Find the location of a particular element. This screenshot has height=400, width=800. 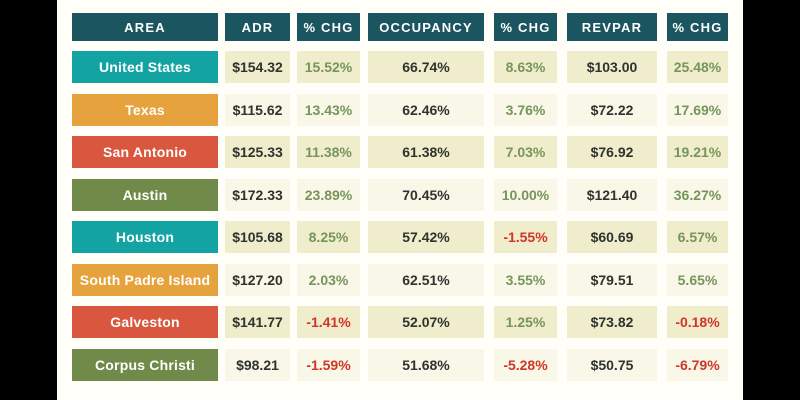

occupancy-cell: 57.42% is located at coordinates (426, 237).